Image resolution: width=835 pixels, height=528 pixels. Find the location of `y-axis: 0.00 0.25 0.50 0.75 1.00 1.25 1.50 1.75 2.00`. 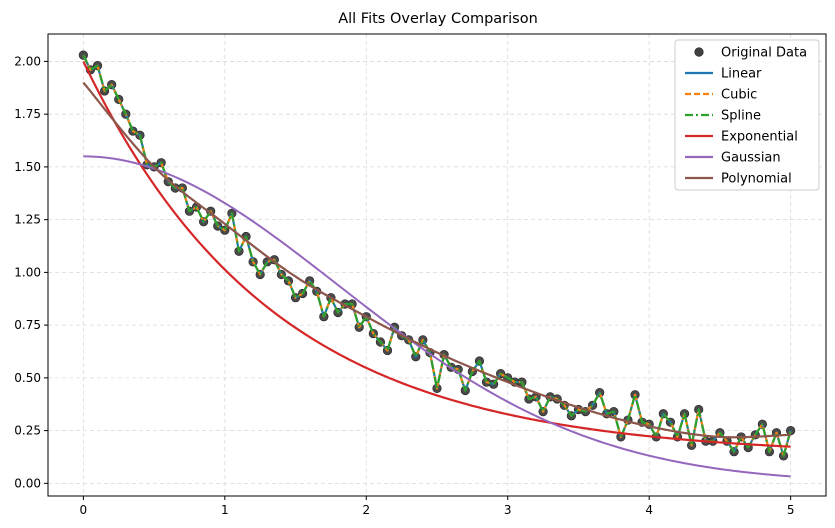

y-axis: 0.00 0.25 0.50 0.75 1.00 1.25 1.50 1.75 2.00 is located at coordinates (31, 272).